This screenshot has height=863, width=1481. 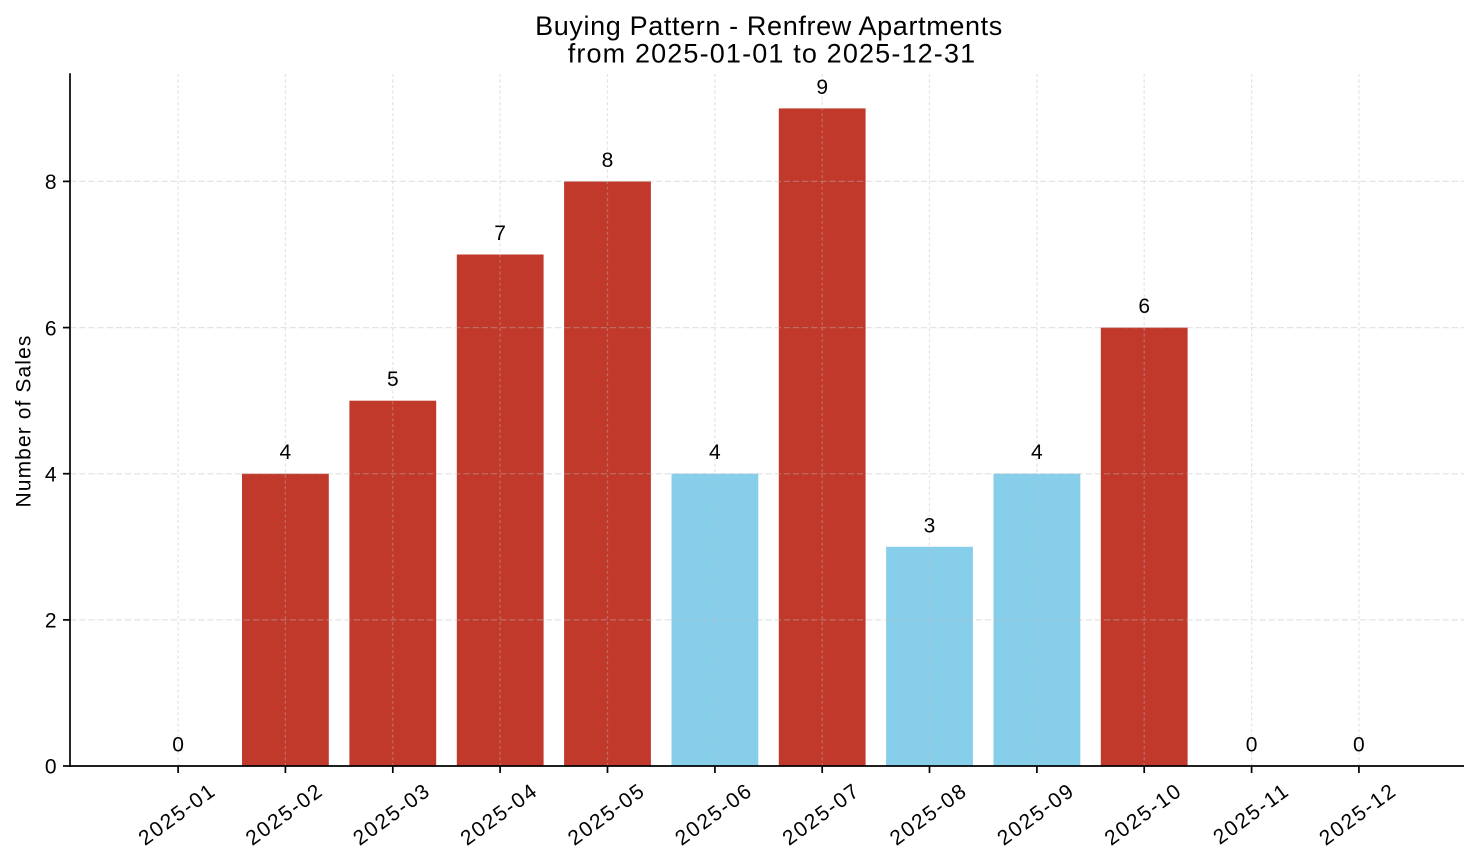 What do you see at coordinates (393, 379) in the screenshot?
I see `svg-text: 5` at bounding box center [393, 379].